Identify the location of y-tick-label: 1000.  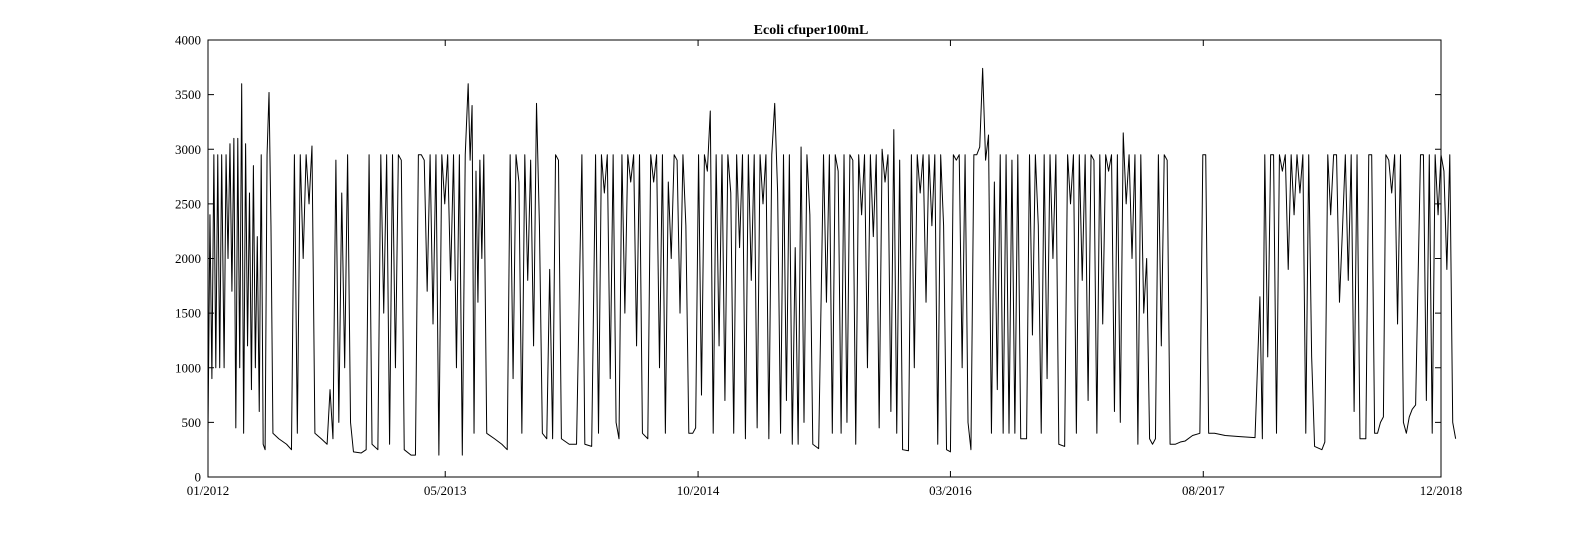
(188, 367).